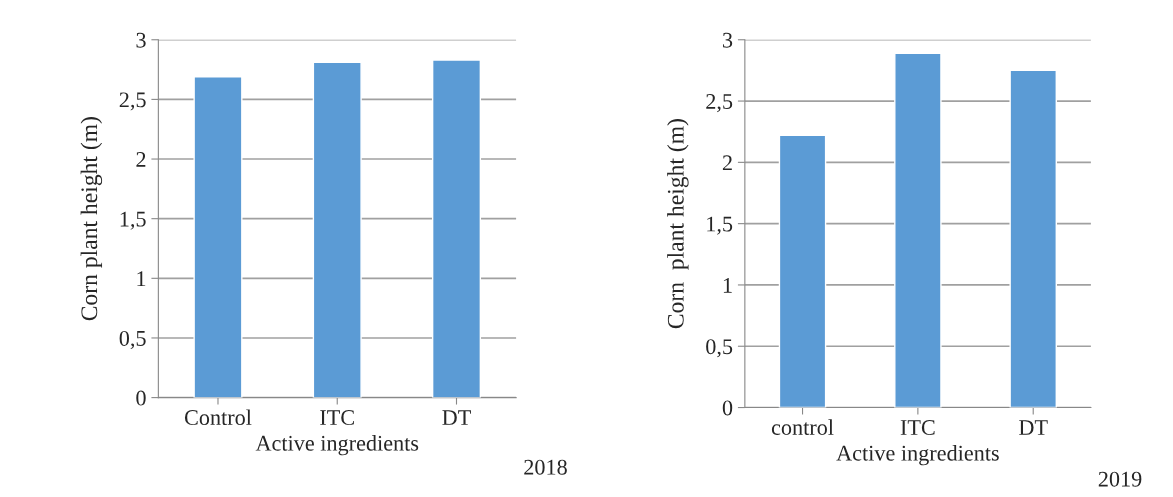  What do you see at coordinates (218, 417) in the screenshot?
I see `x-tick-label: Control` at bounding box center [218, 417].